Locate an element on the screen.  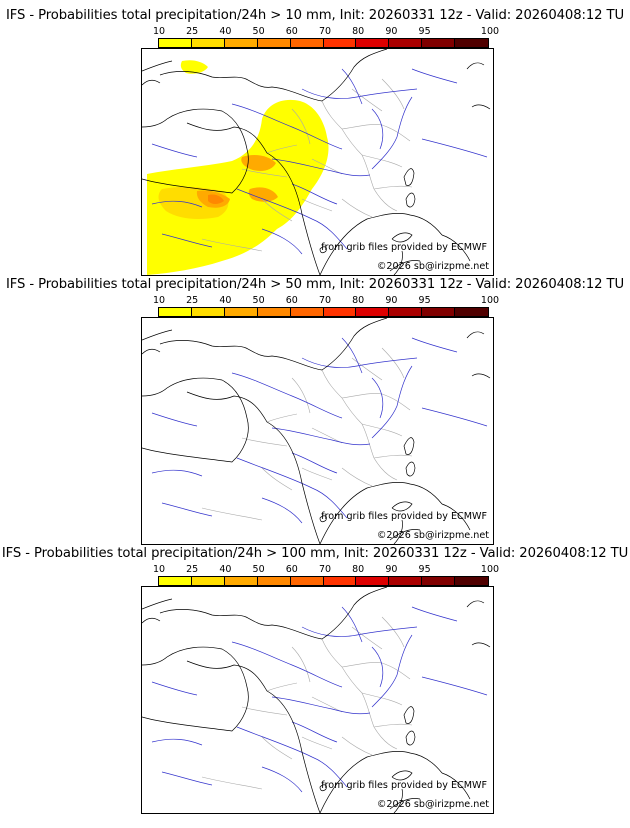
precip-probability-area is located at coordinates (216, 199).